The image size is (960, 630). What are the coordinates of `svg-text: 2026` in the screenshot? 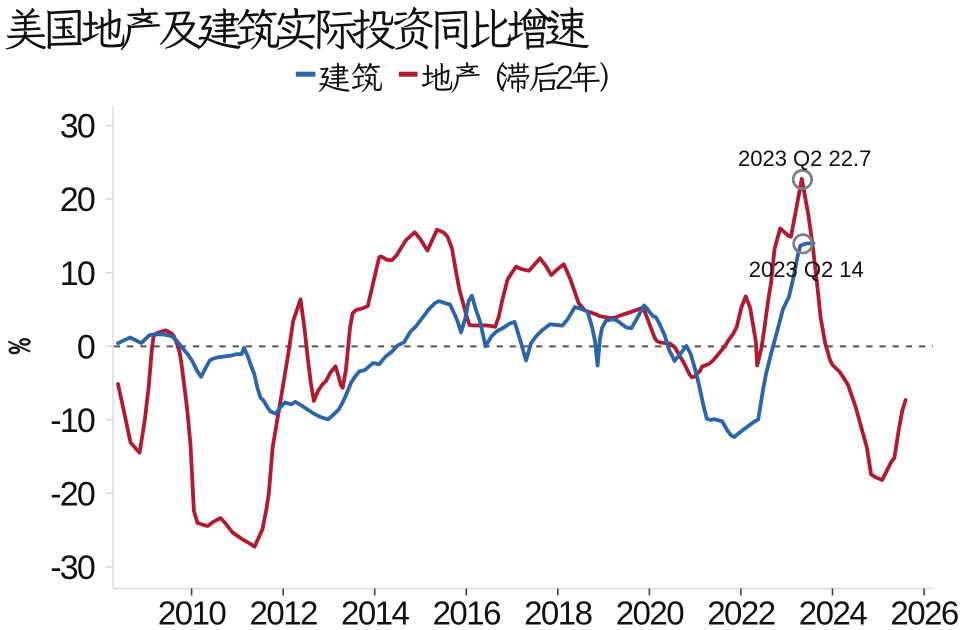 It's located at (924, 612).